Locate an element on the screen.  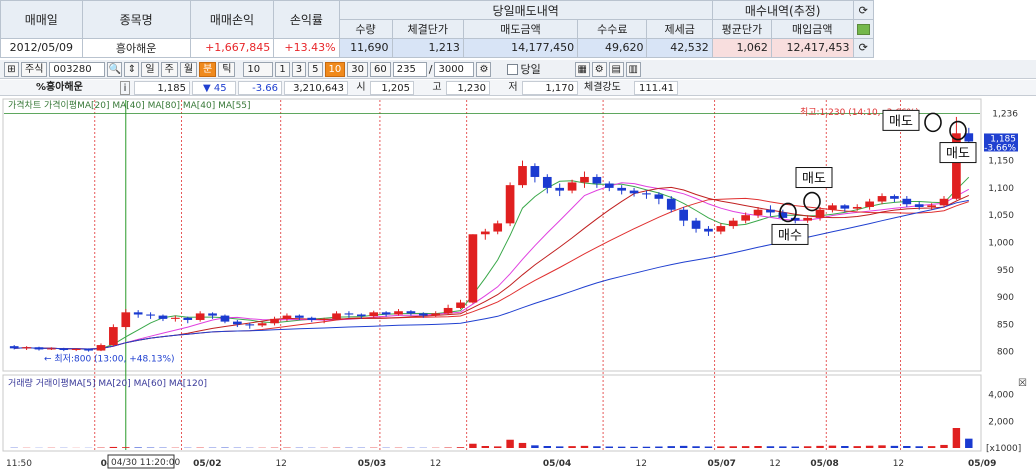
volume-legend: 거래량 거래이평MA[5] MA[20] MA[60] MA[120] is located at coordinates (107, 383).